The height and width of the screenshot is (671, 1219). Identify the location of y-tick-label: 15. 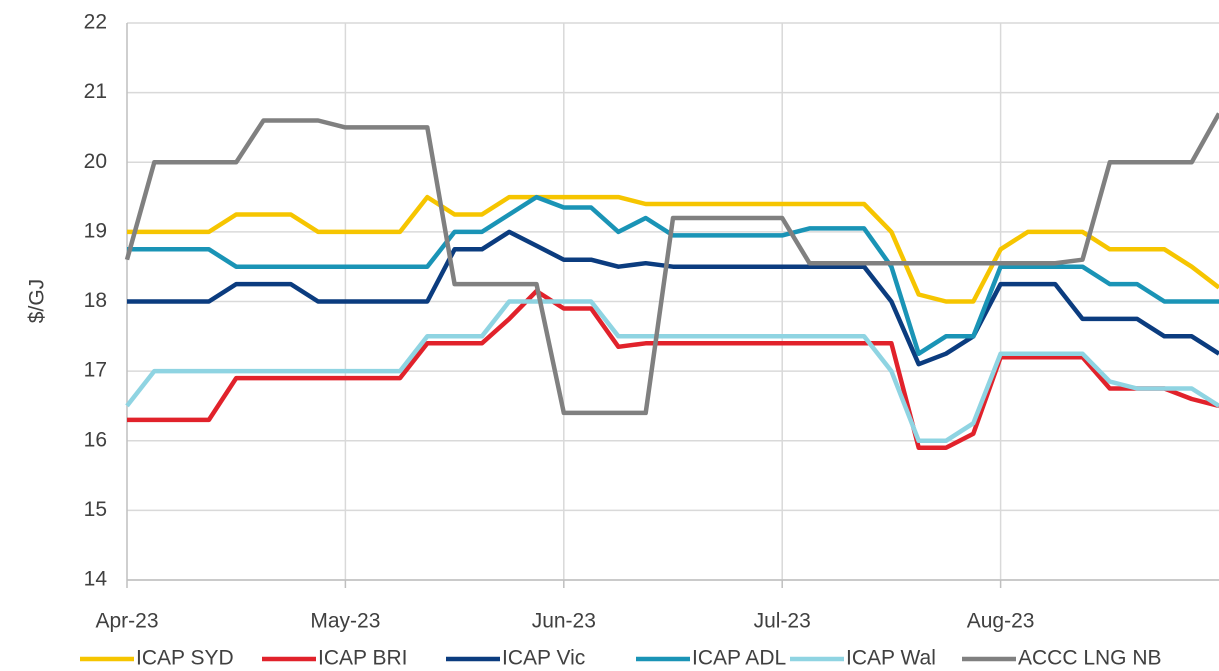
(95, 509).